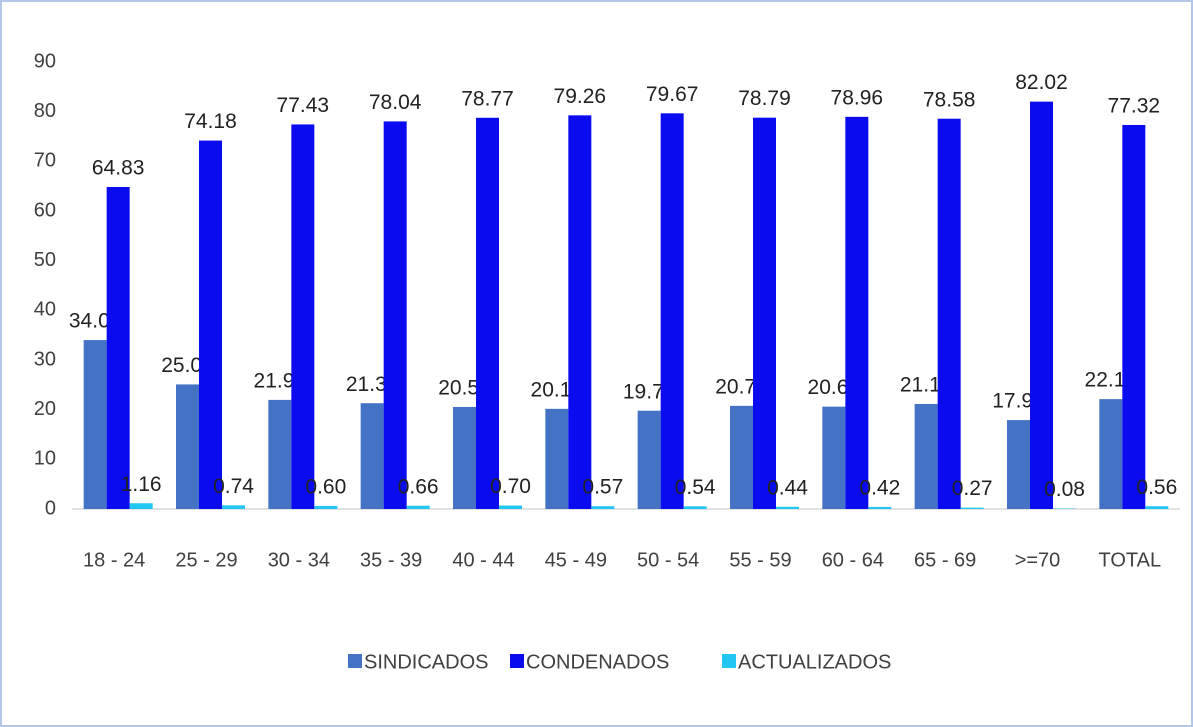 This screenshot has width=1193, height=727. What do you see at coordinates (206, 560) in the screenshot?
I see `x-tick-label: 25 - 29` at bounding box center [206, 560].